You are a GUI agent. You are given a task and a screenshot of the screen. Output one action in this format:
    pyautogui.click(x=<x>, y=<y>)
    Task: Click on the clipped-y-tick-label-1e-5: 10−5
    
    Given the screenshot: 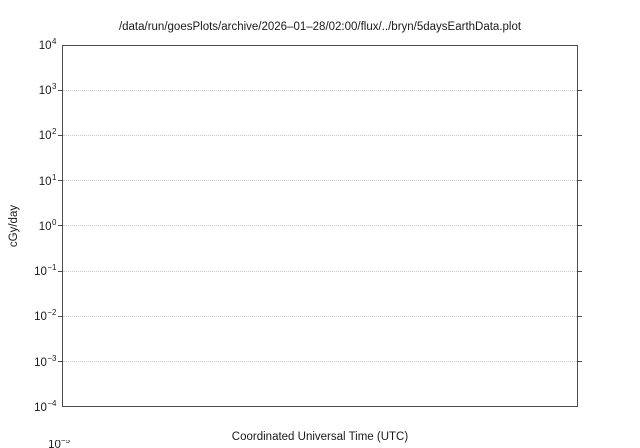 What is the action you would take?
    pyautogui.click(x=59, y=444)
    